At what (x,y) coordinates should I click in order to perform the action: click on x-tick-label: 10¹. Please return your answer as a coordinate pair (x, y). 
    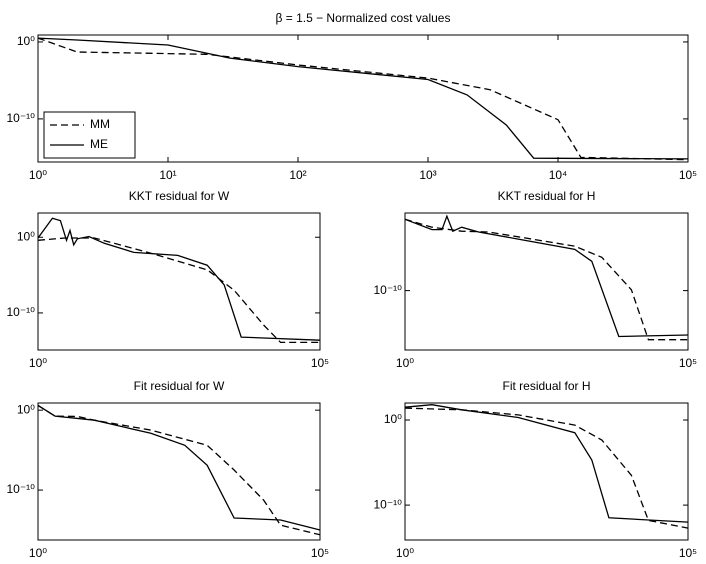
    Looking at the image, I should click on (167, 175).